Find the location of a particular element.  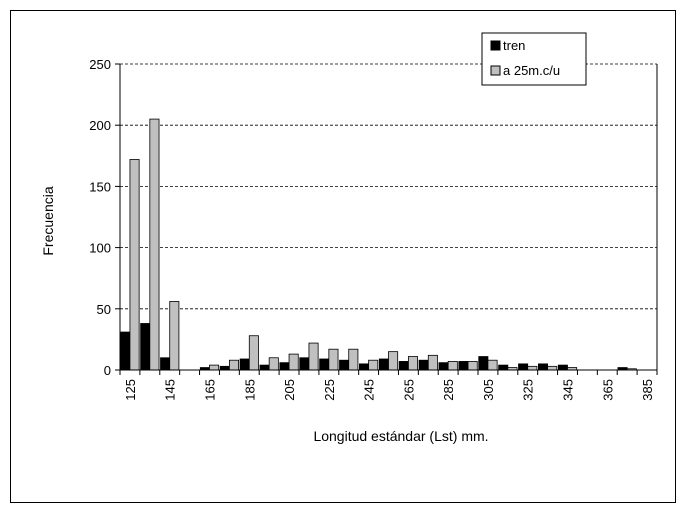

x-tick-label: 125 is located at coordinates (130, 390).